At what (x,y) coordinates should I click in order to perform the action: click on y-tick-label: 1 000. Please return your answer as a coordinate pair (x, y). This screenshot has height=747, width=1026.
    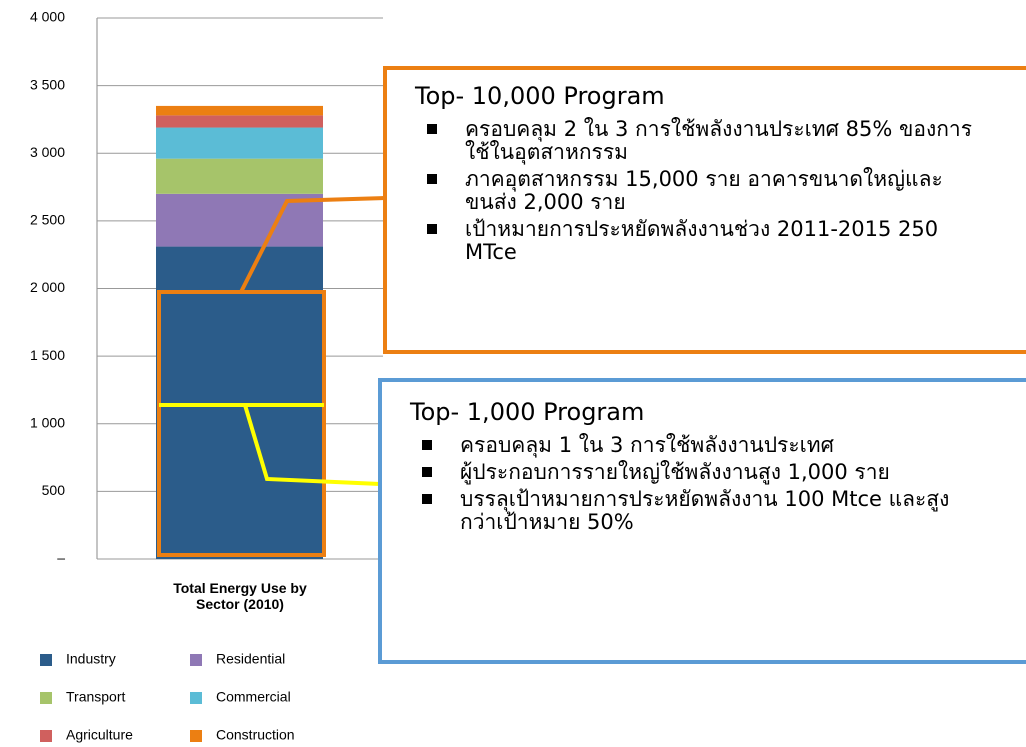
    Looking at the image, I should click on (47, 422).